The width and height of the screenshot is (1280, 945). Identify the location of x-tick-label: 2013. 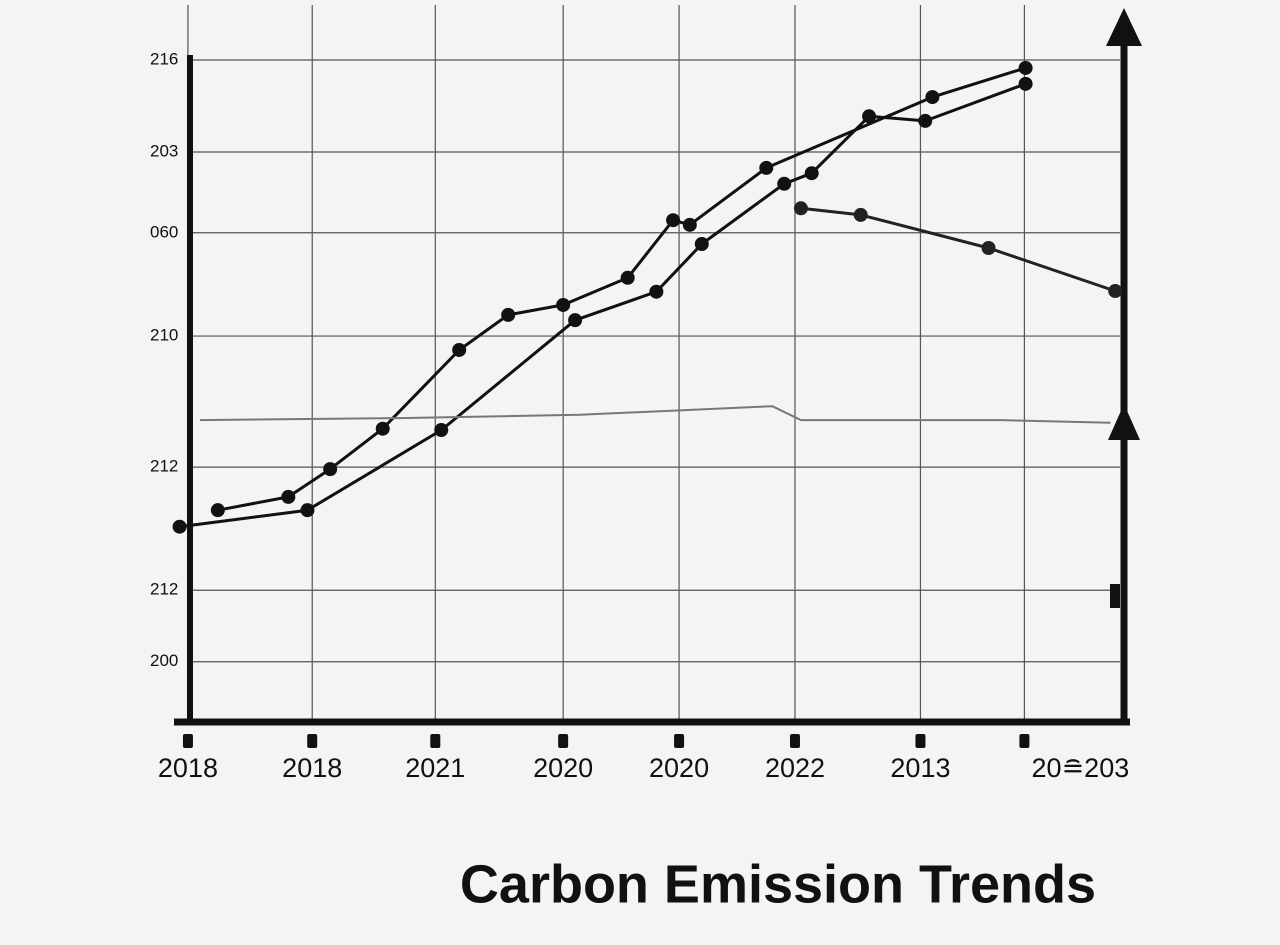
(920, 768).